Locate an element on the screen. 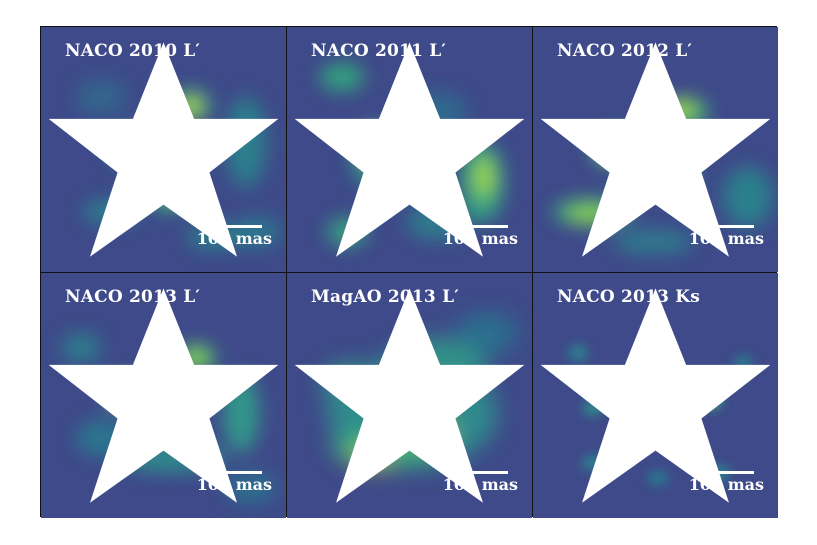 This screenshot has height=545, width=817. panel-naco-2012-lp: NACO 2012 L′ 100 mas is located at coordinates (655, 149).